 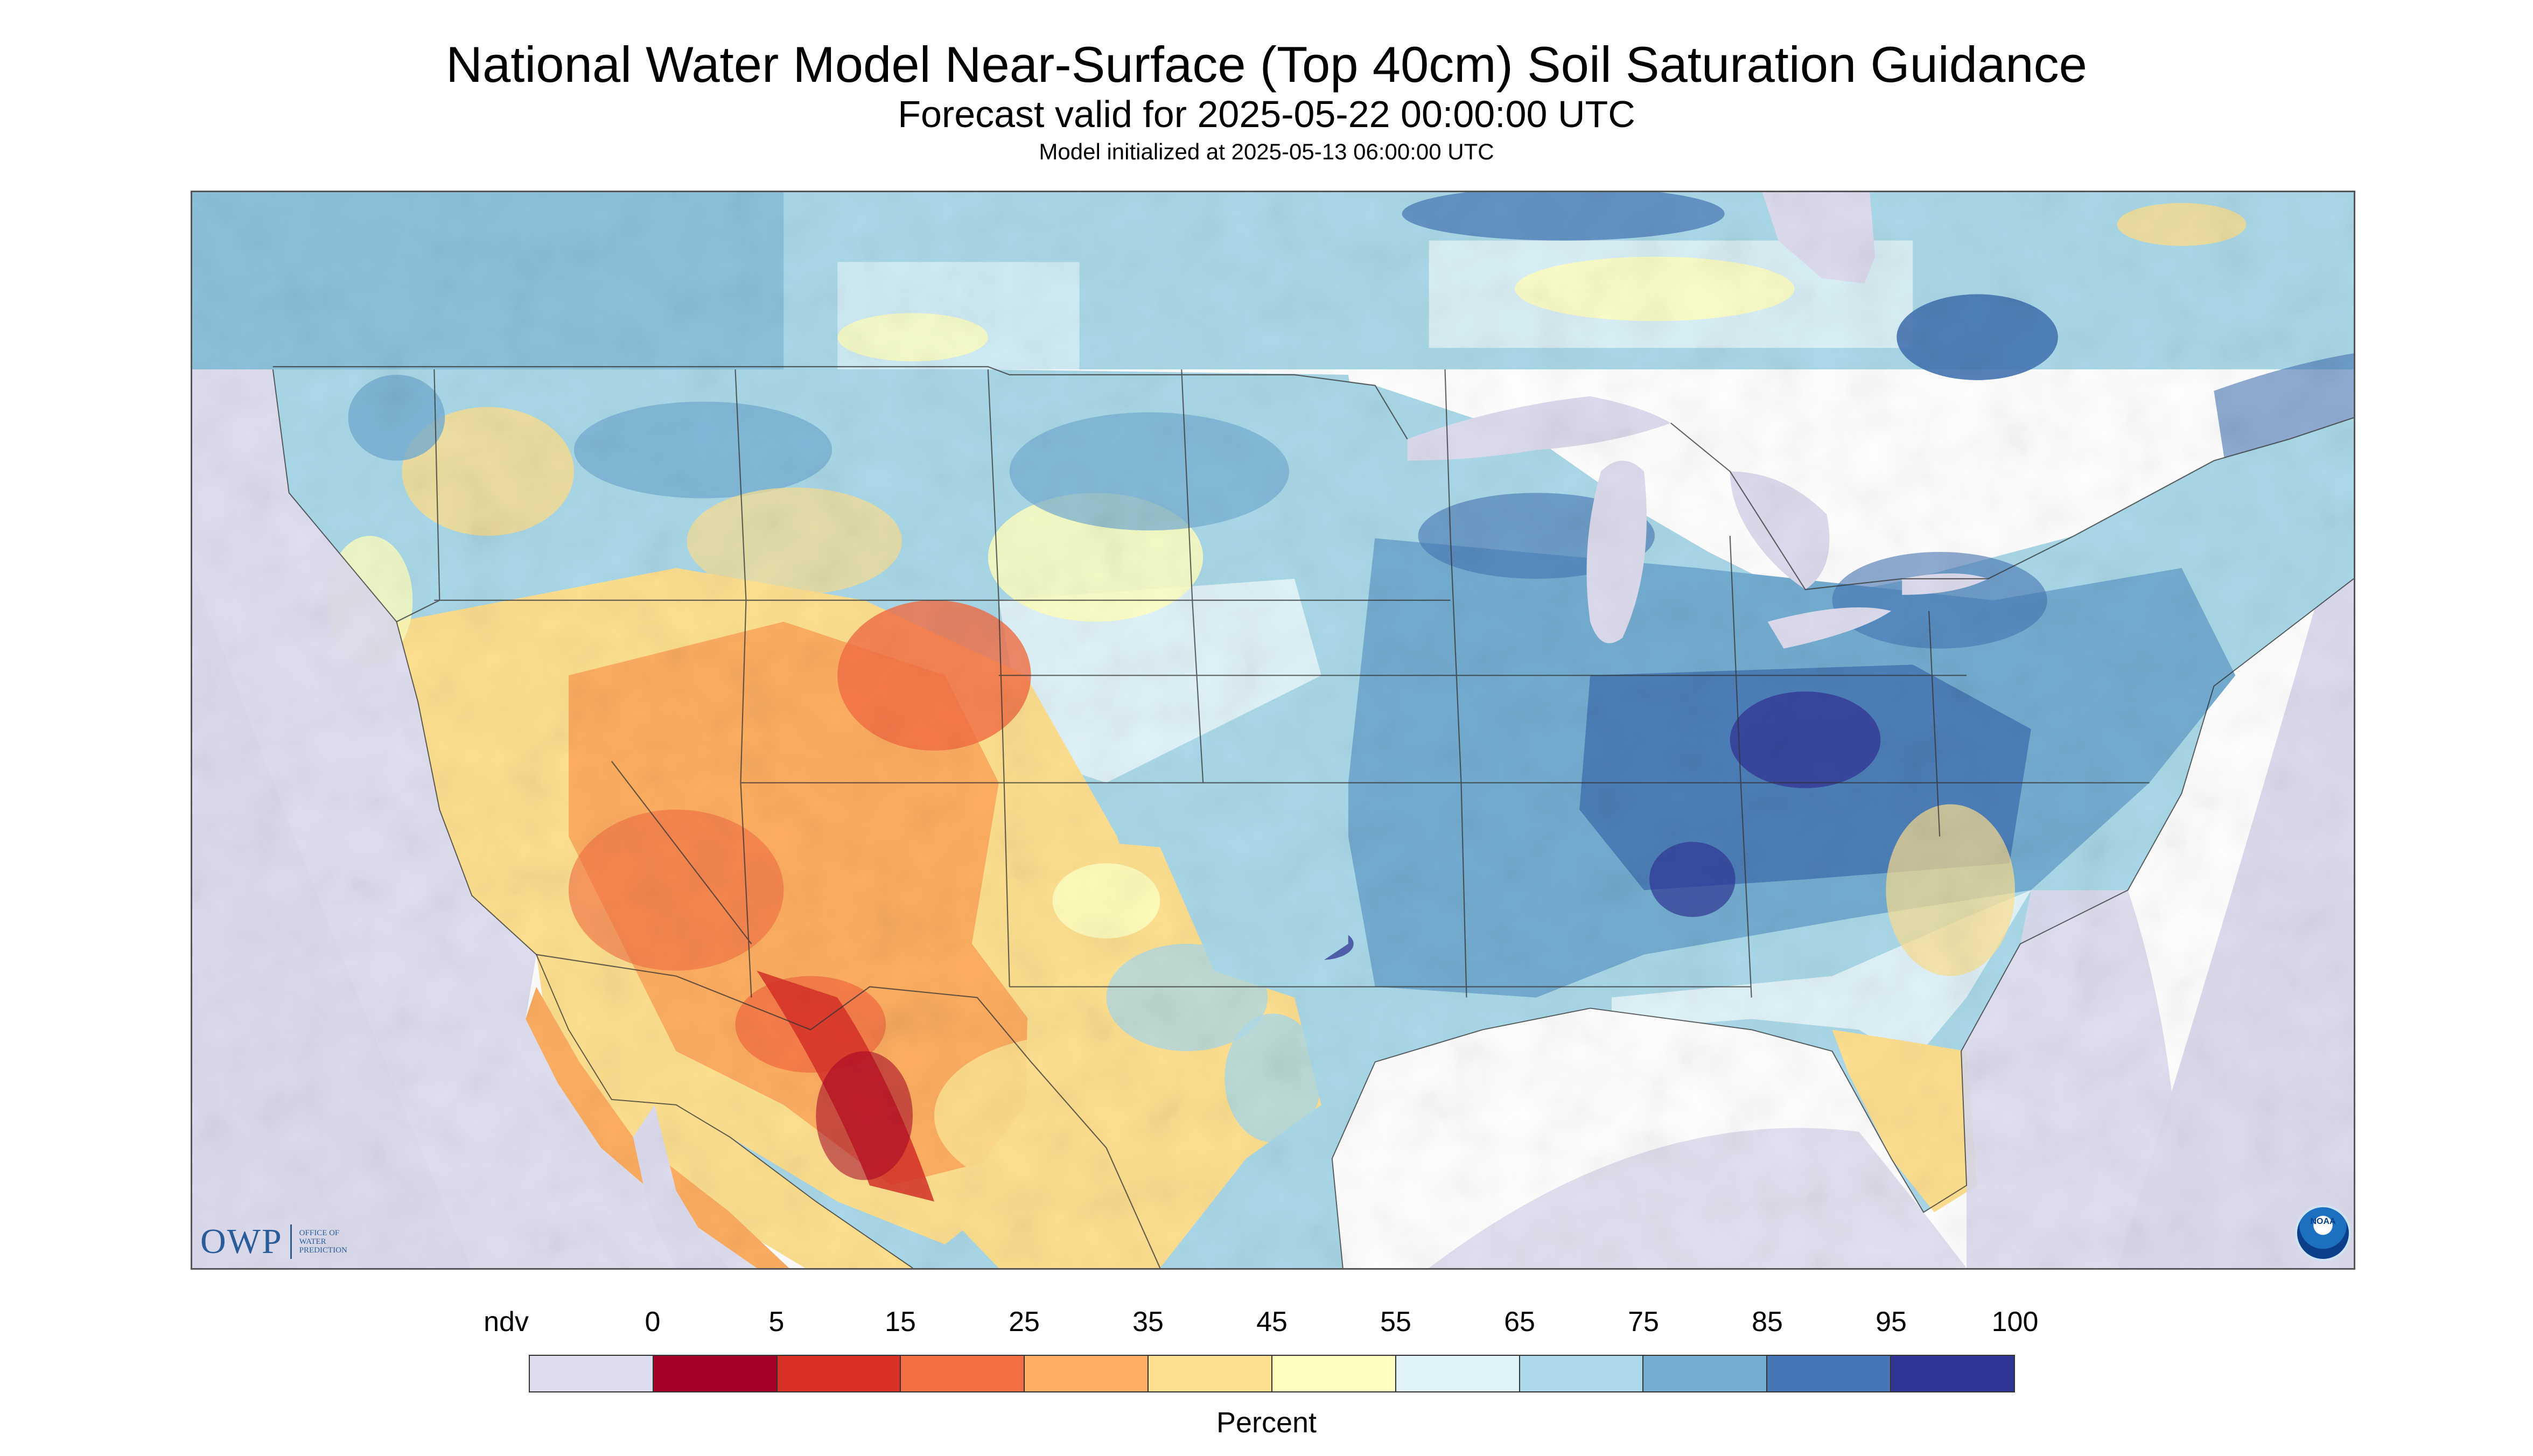 I want to click on owp-logo-divider, so click(x=291, y=1241).